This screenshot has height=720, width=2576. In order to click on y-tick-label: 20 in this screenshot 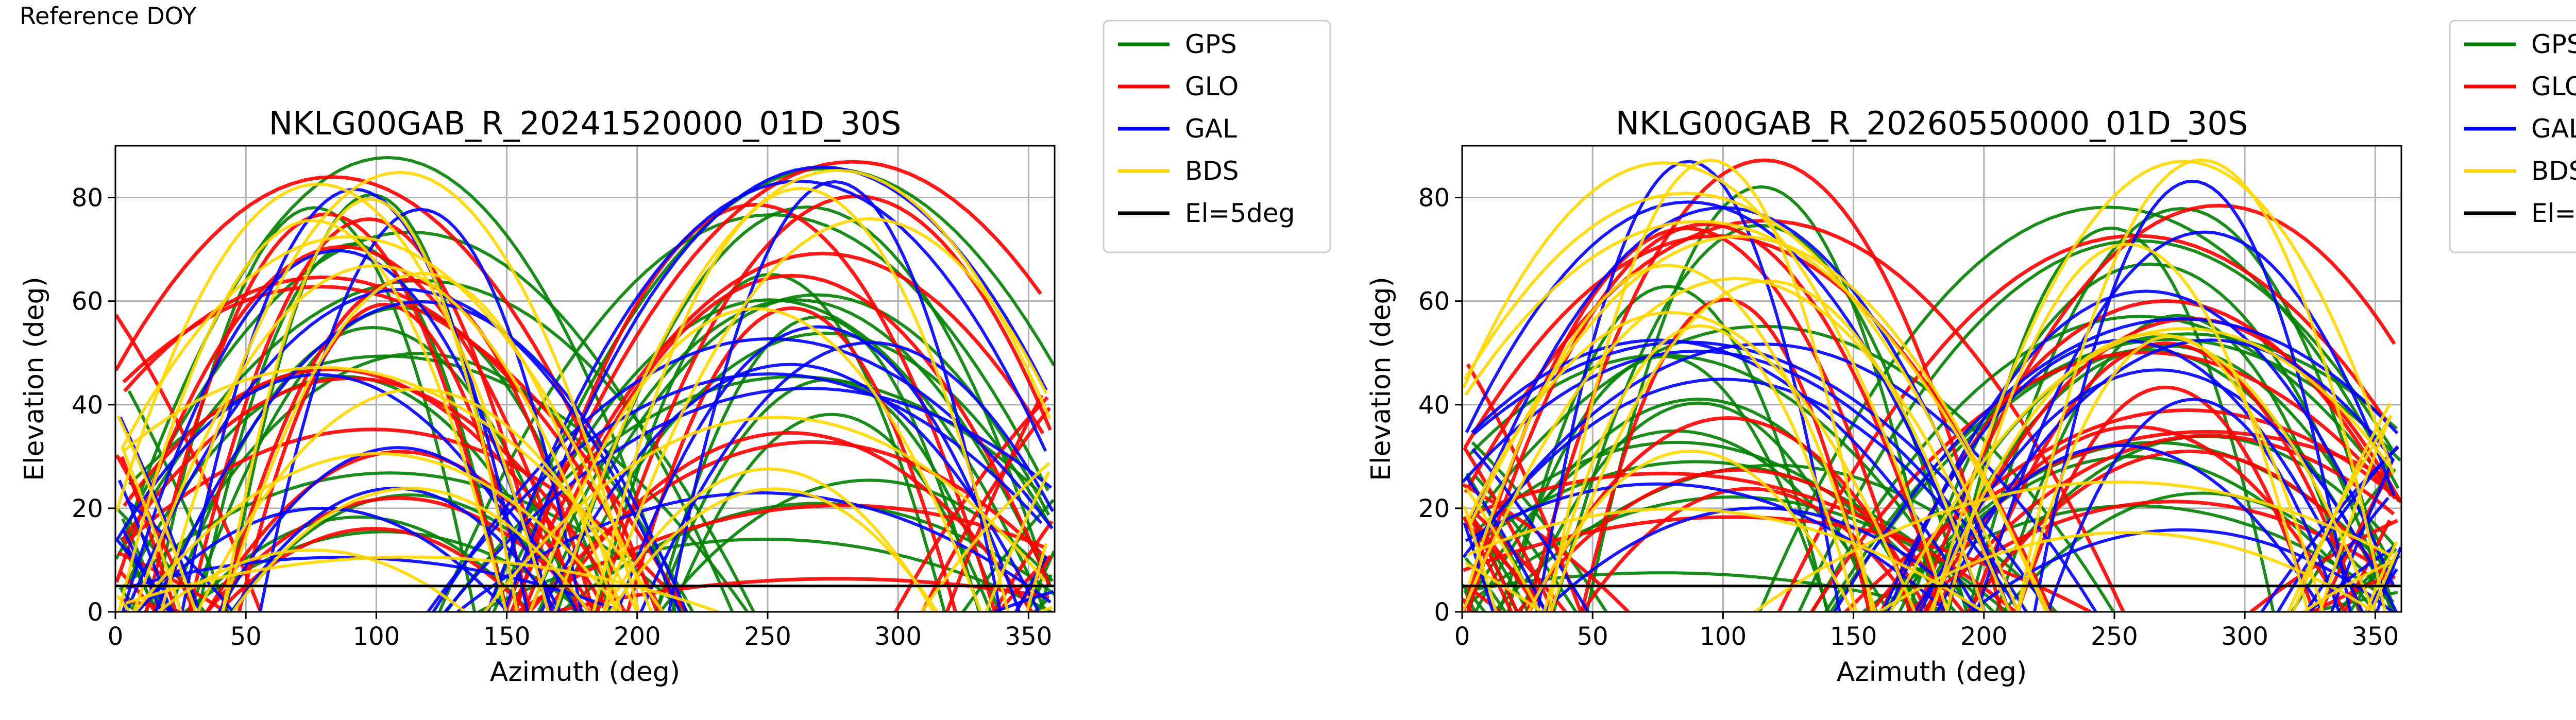, I will do `click(1434, 508)`.